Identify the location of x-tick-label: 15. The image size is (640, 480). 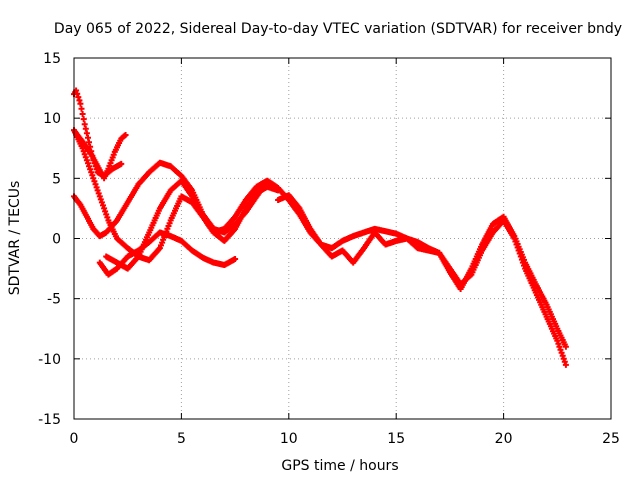
(396, 439).